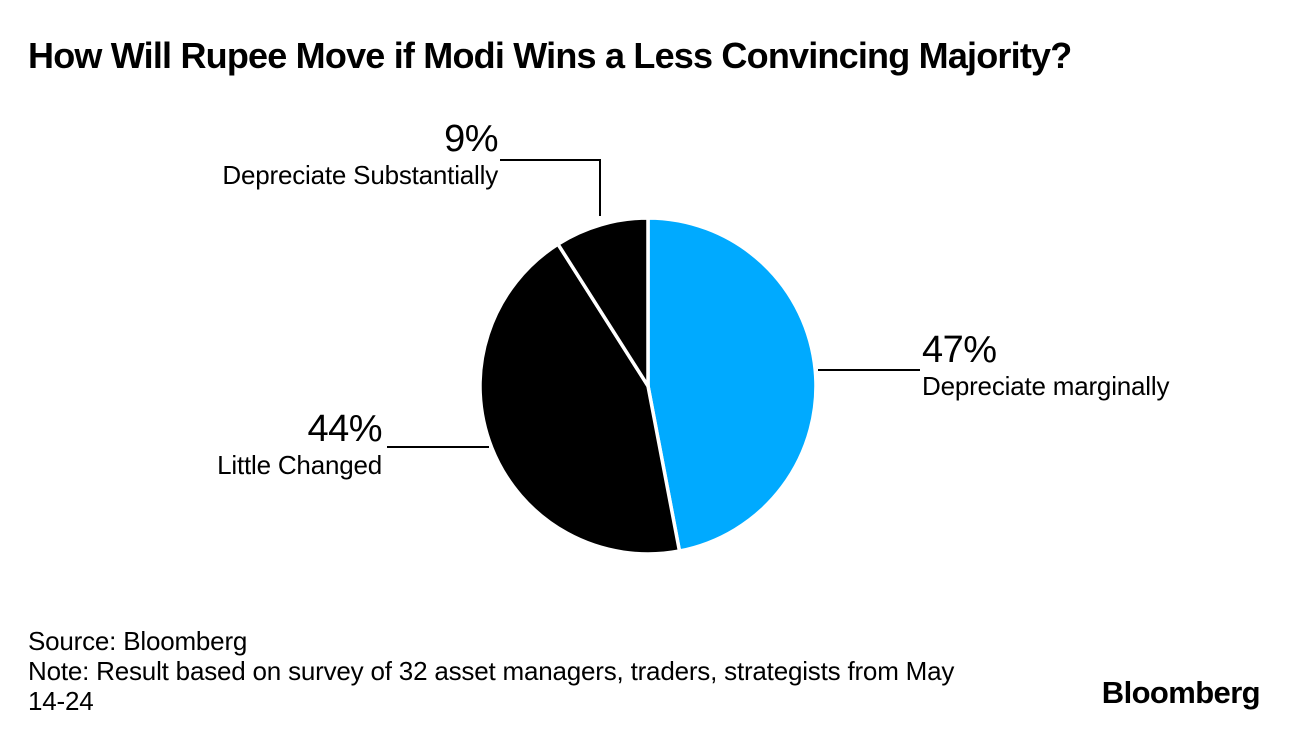 The width and height of the screenshot is (1296, 742). What do you see at coordinates (1181, 692) in the screenshot?
I see `bloomberg-logo: Bloomberg` at bounding box center [1181, 692].